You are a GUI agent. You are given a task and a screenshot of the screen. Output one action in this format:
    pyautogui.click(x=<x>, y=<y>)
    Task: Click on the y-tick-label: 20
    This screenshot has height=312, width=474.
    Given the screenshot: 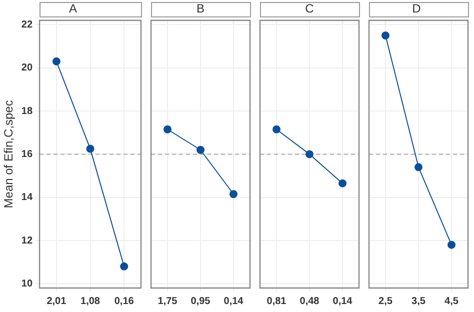 What is the action you would take?
    pyautogui.click(x=27, y=68)
    